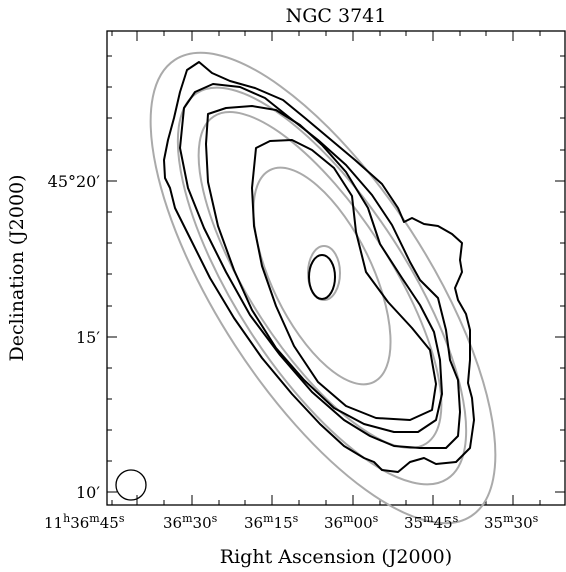 This screenshot has width=566, height=572. What do you see at coordinates (431, 522) in the screenshot?
I see `x-tick-label-4: 35m45s` at bounding box center [431, 522].